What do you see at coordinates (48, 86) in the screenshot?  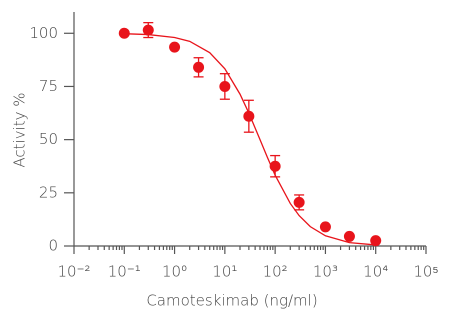 I see `y-tick-label: 75` at bounding box center [48, 86].